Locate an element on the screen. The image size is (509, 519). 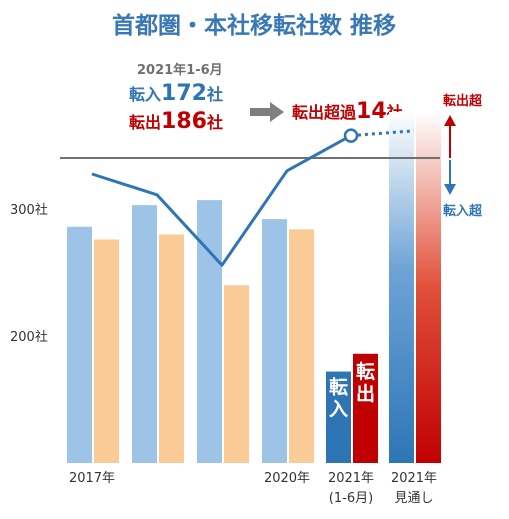
summary-in-suffix: 社 is located at coordinates (214, 94).